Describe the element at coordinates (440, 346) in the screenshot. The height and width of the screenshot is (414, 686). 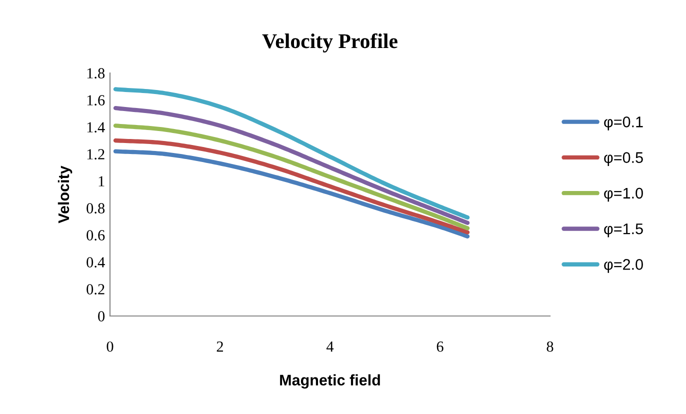
I see `x-tick-label: 6` at that location.